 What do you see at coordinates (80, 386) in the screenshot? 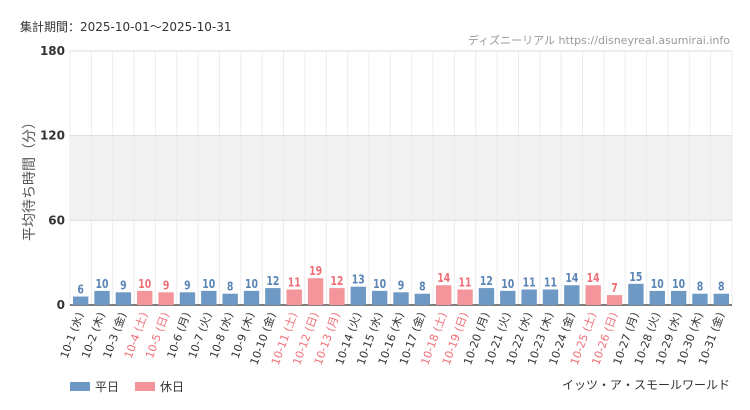
I see `legend-swatch-weekday` at bounding box center [80, 386].